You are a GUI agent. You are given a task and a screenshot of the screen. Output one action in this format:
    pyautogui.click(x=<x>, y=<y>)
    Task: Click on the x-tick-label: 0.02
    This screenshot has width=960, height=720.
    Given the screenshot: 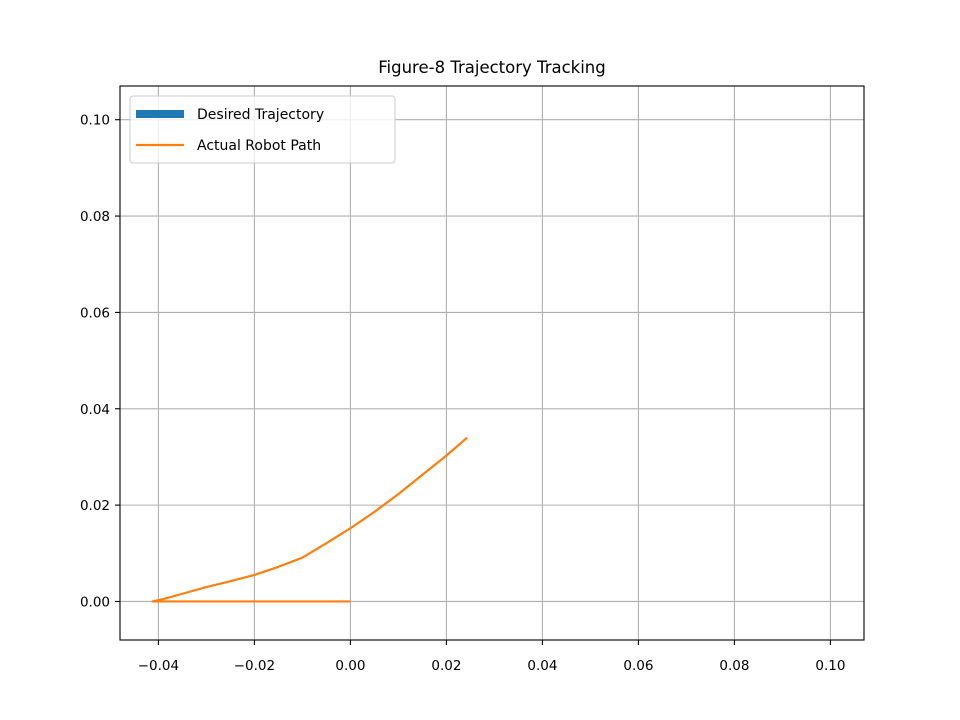 What is the action you would take?
    pyautogui.click(x=446, y=666)
    